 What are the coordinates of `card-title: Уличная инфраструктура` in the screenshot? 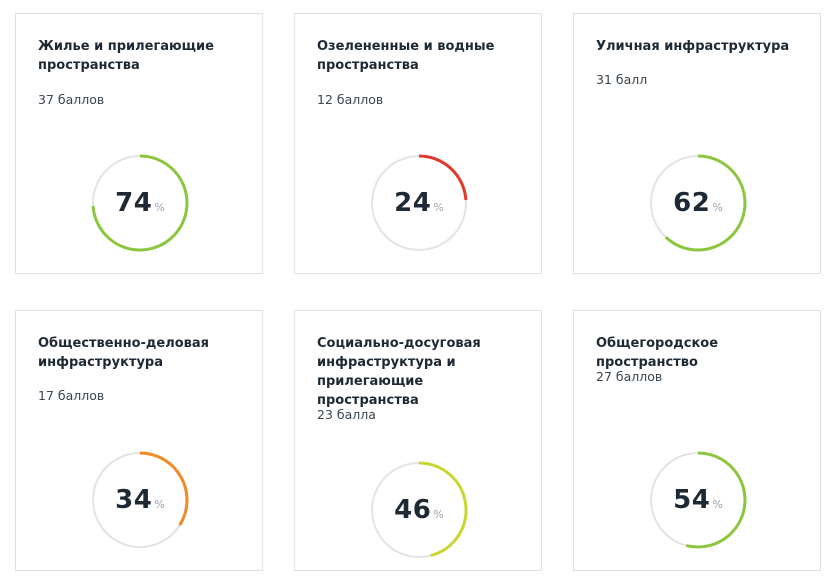 It's located at (693, 46).